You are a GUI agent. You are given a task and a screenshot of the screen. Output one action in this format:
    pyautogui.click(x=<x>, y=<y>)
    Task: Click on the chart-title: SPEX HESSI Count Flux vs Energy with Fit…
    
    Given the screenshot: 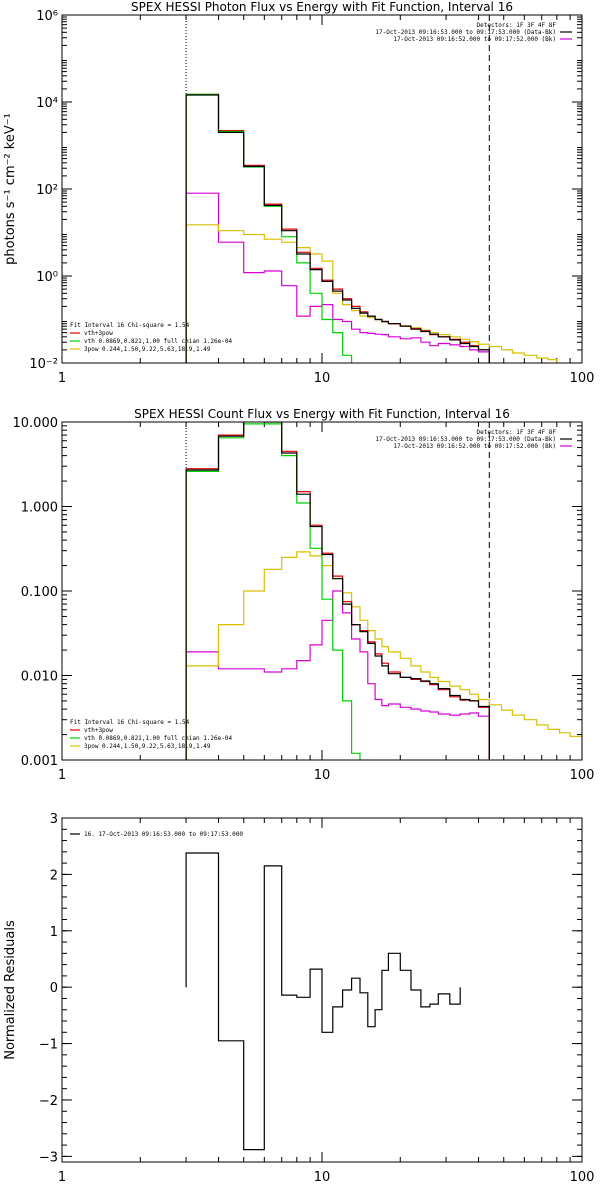 What is the action you would take?
    pyautogui.click(x=322, y=414)
    